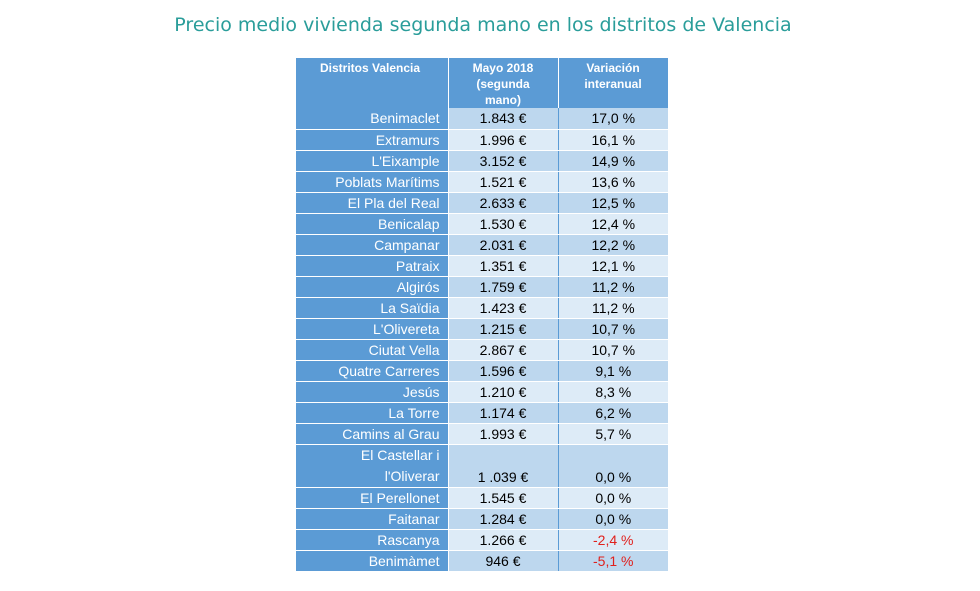 Image resolution: width=980 pixels, height=591 pixels. What do you see at coordinates (372, 434) in the screenshot?
I see `district-cell: Camins al Grau` at bounding box center [372, 434].